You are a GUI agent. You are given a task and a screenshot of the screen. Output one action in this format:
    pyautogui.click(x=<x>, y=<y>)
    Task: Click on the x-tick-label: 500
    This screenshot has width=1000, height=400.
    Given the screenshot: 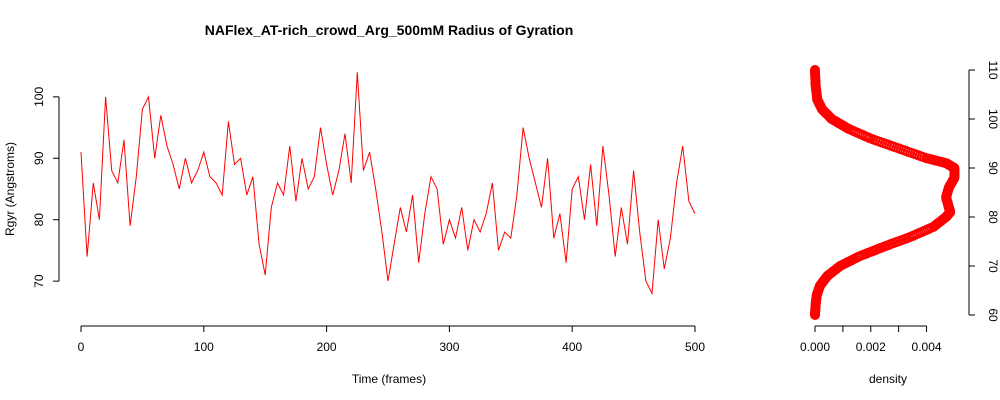 What is the action you would take?
    pyautogui.click(x=695, y=347)
    